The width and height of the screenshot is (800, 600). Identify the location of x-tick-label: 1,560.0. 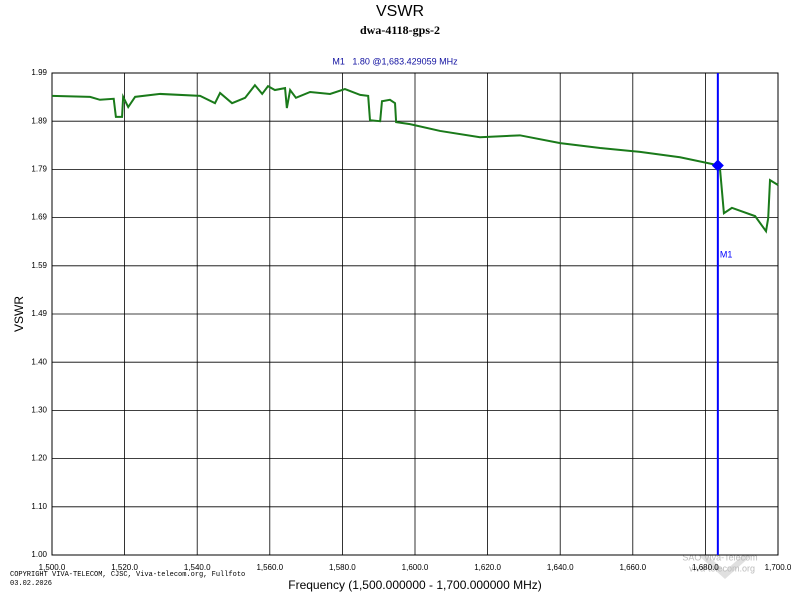
(269, 567).